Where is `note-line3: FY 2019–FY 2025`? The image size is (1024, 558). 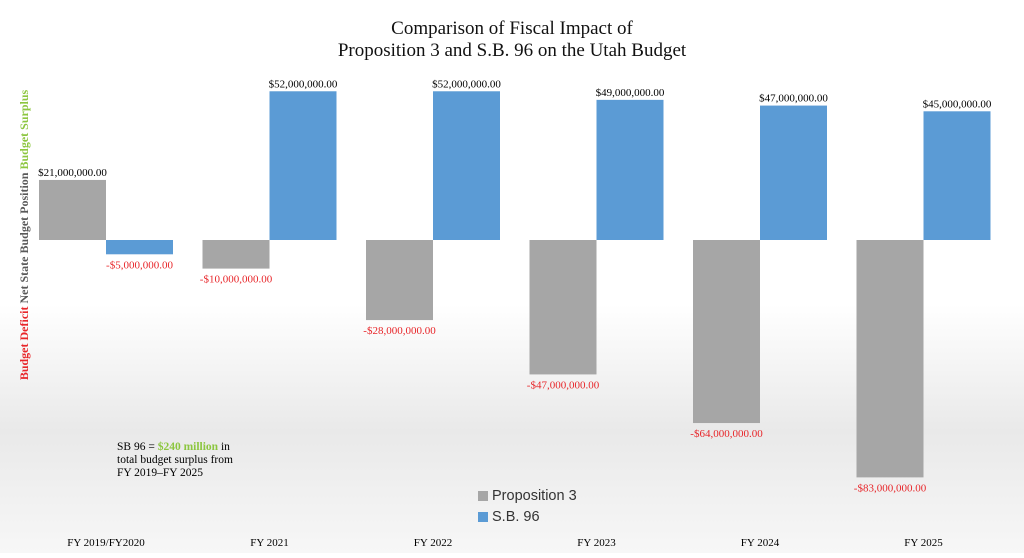
note-line3: FY 2019–FY 2025 is located at coordinates (160, 473).